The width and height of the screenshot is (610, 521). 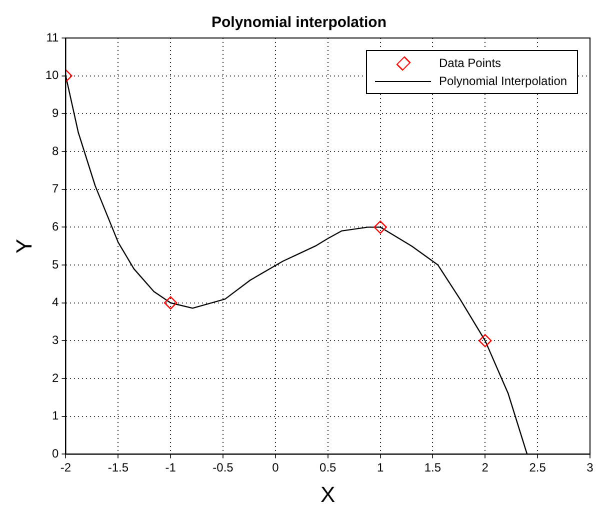 What do you see at coordinates (590, 467) in the screenshot?
I see `x-tick-label: 3` at bounding box center [590, 467].